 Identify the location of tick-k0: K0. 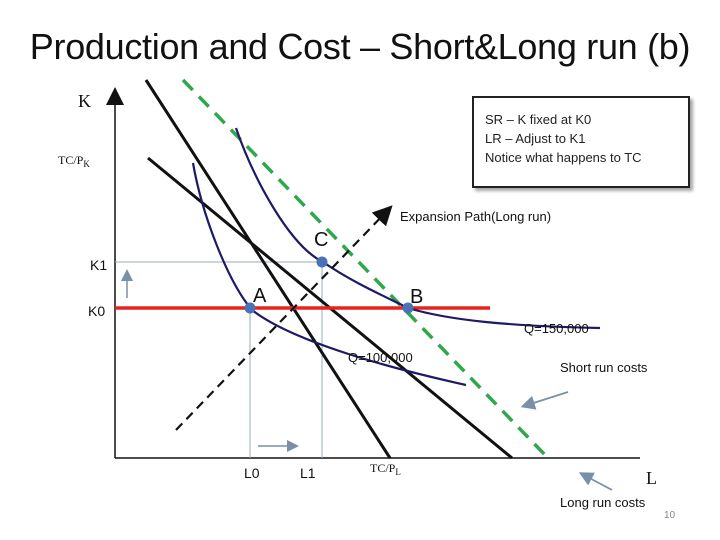
(96, 311).